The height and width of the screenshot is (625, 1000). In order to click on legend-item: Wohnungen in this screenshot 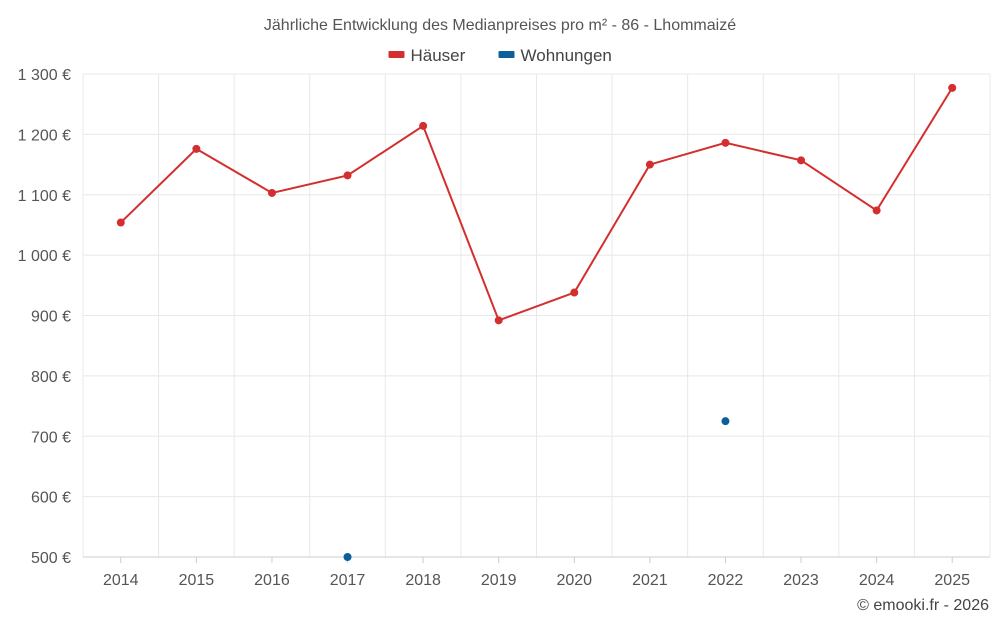, I will do `click(555, 55)`.